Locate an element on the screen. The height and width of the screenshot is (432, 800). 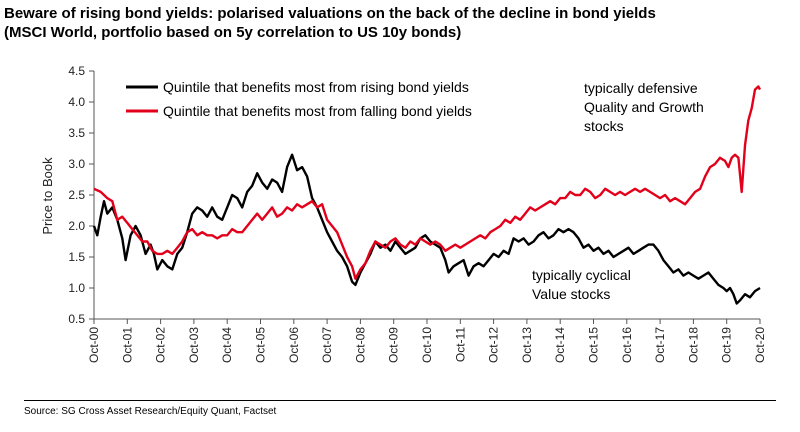
y-tick-label: 0.5 is located at coordinates (76, 319).